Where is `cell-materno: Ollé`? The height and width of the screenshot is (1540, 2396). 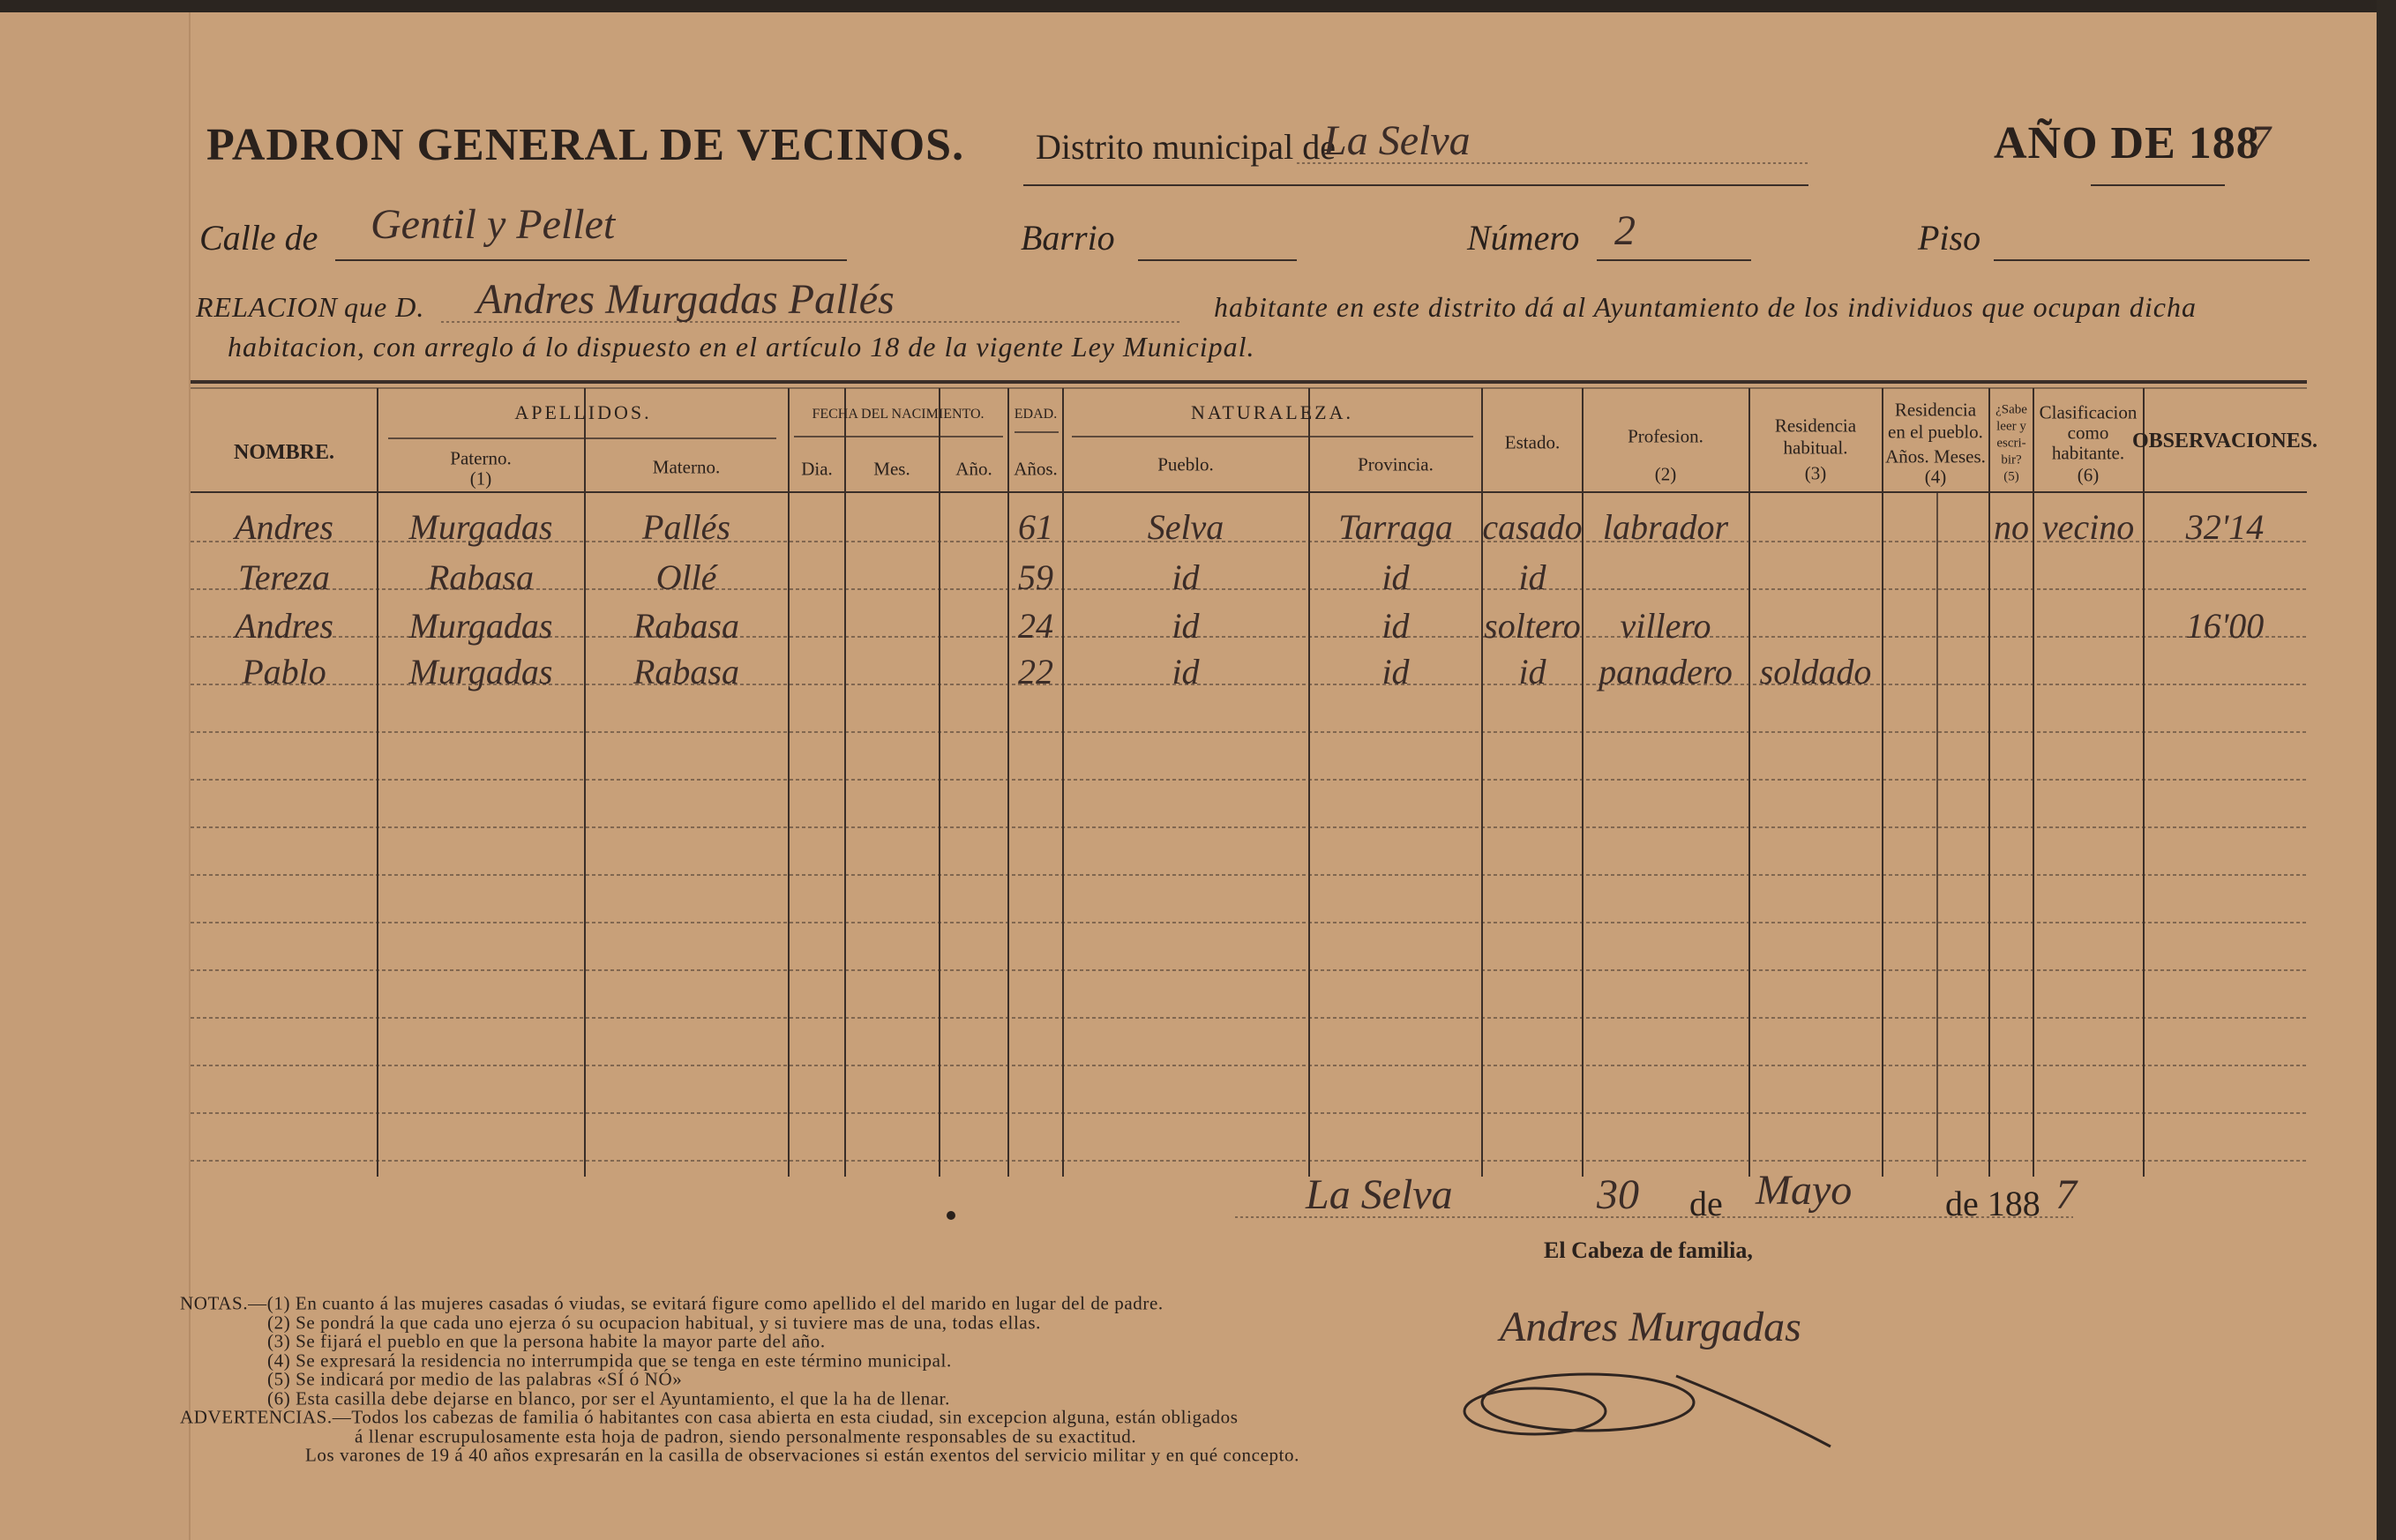 cell-materno: Ollé is located at coordinates (686, 577).